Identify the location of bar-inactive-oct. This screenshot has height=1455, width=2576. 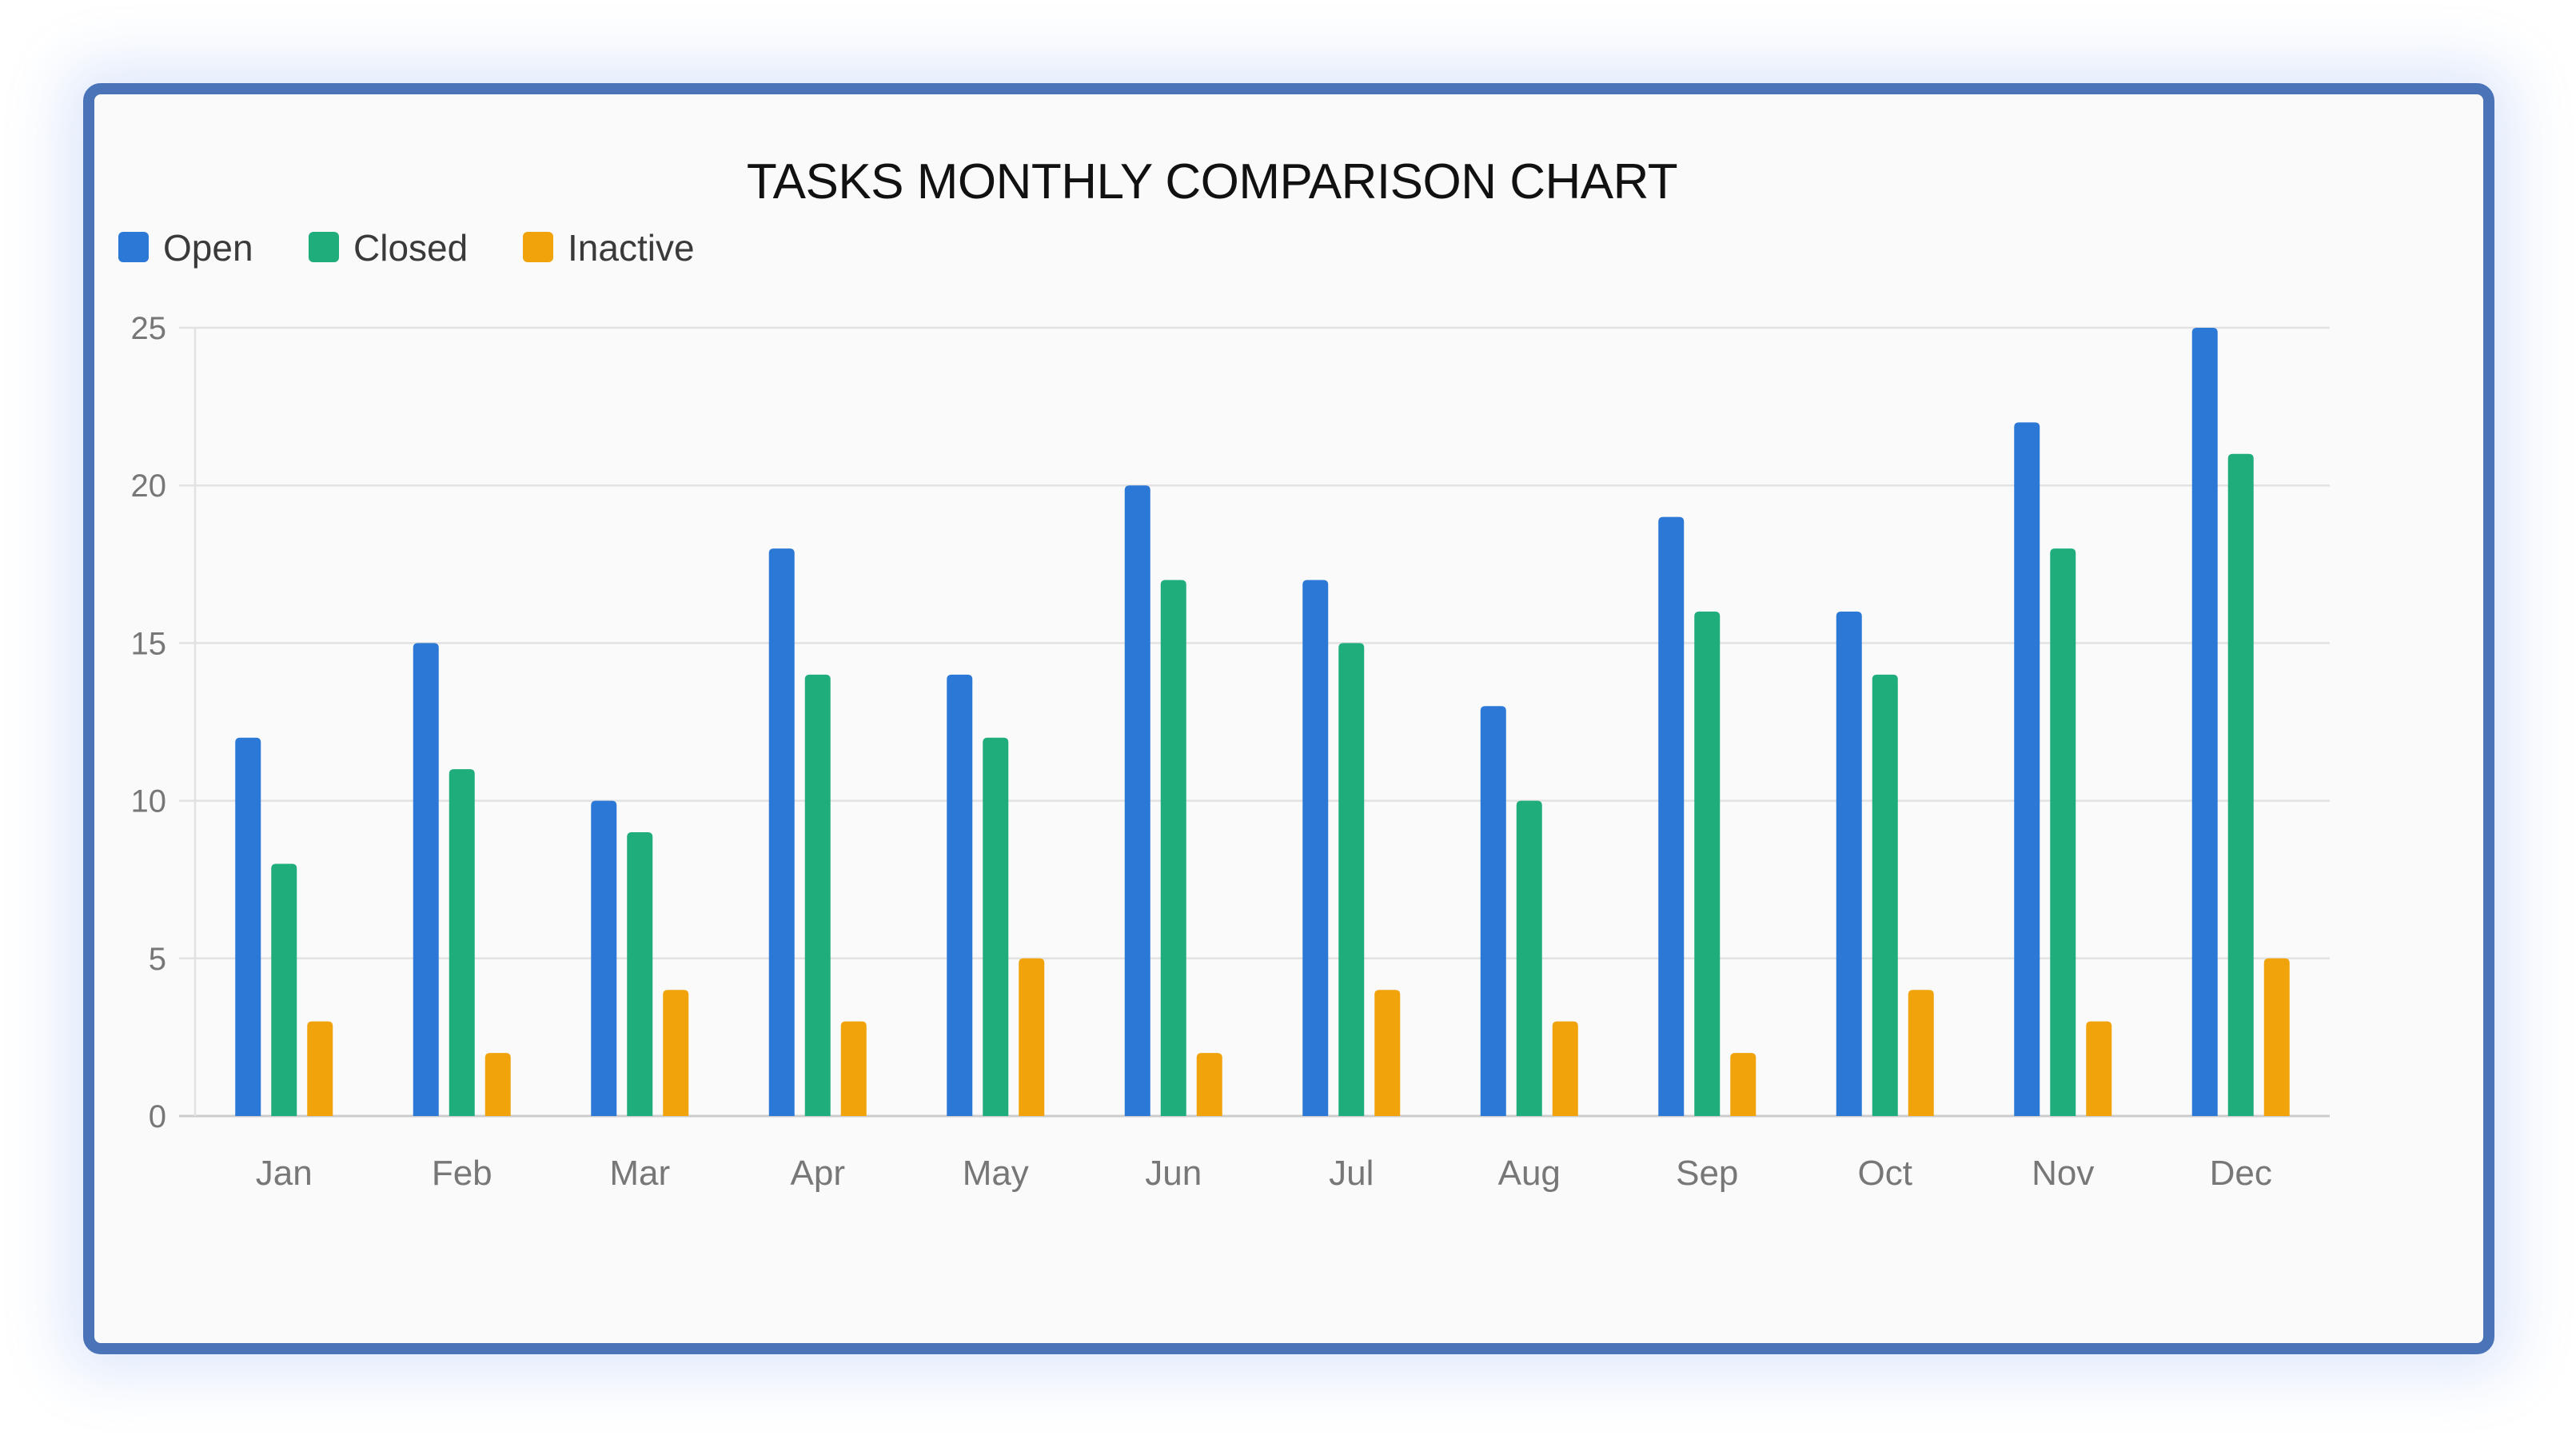
(1921, 1053).